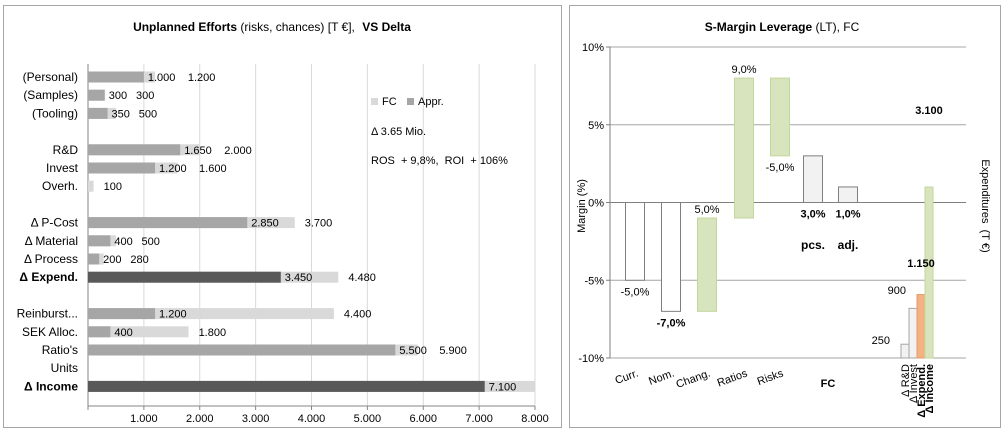  Describe the element at coordinates (812, 215) in the screenshot. I see `margin-bar-label: 3,0%` at that location.